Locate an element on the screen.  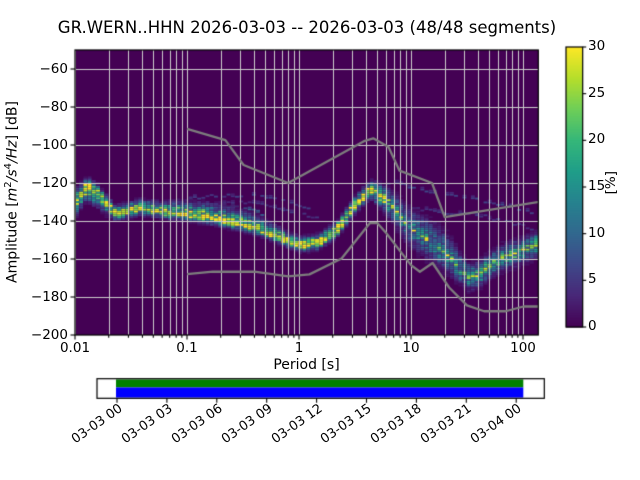
y-tick-label: −180 is located at coordinates (49, 297).